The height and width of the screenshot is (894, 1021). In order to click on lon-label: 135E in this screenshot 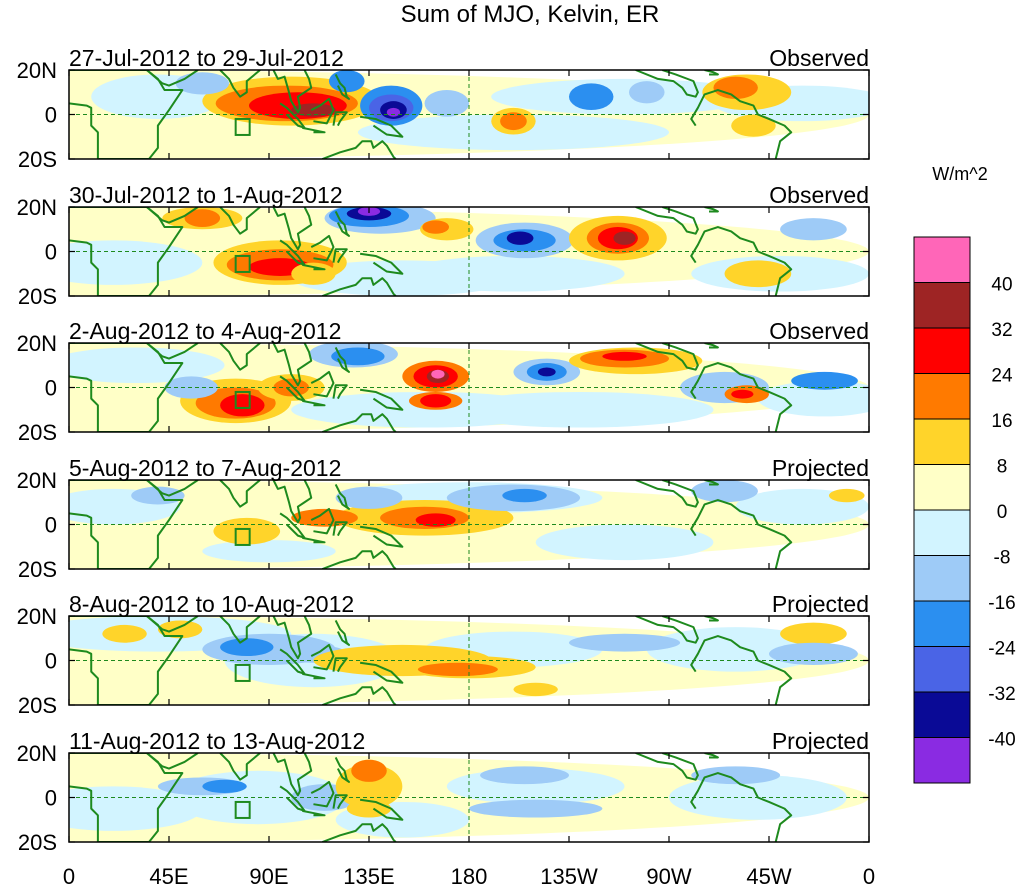, I will do `click(368, 876)`.